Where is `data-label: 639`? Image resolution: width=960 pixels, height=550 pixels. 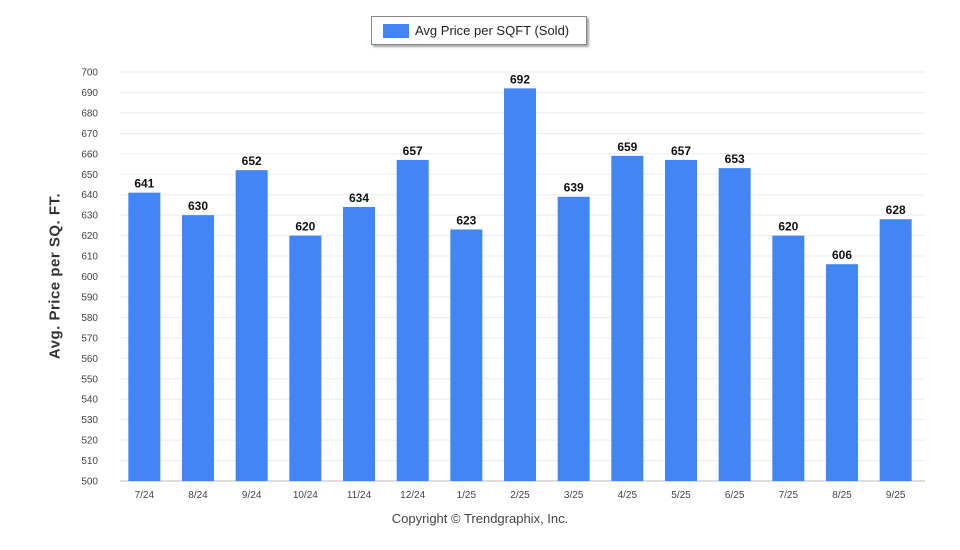 data-label: 639 is located at coordinates (574, 188).